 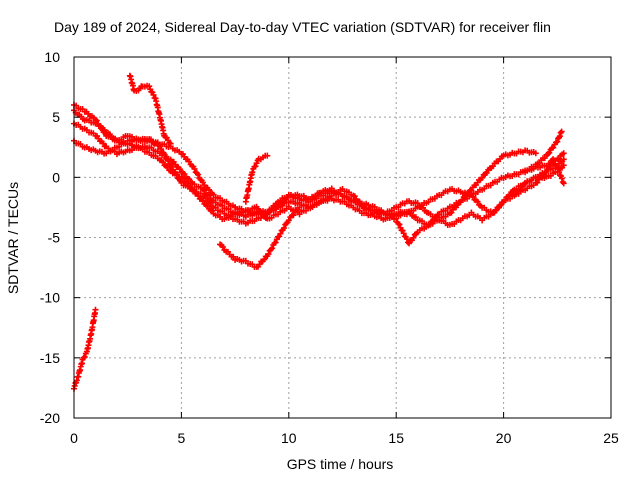 What do you see at coordinates (289, 438) in the screenshot?
I see `x-tick-label: 10` at bounding box center [289, 438].